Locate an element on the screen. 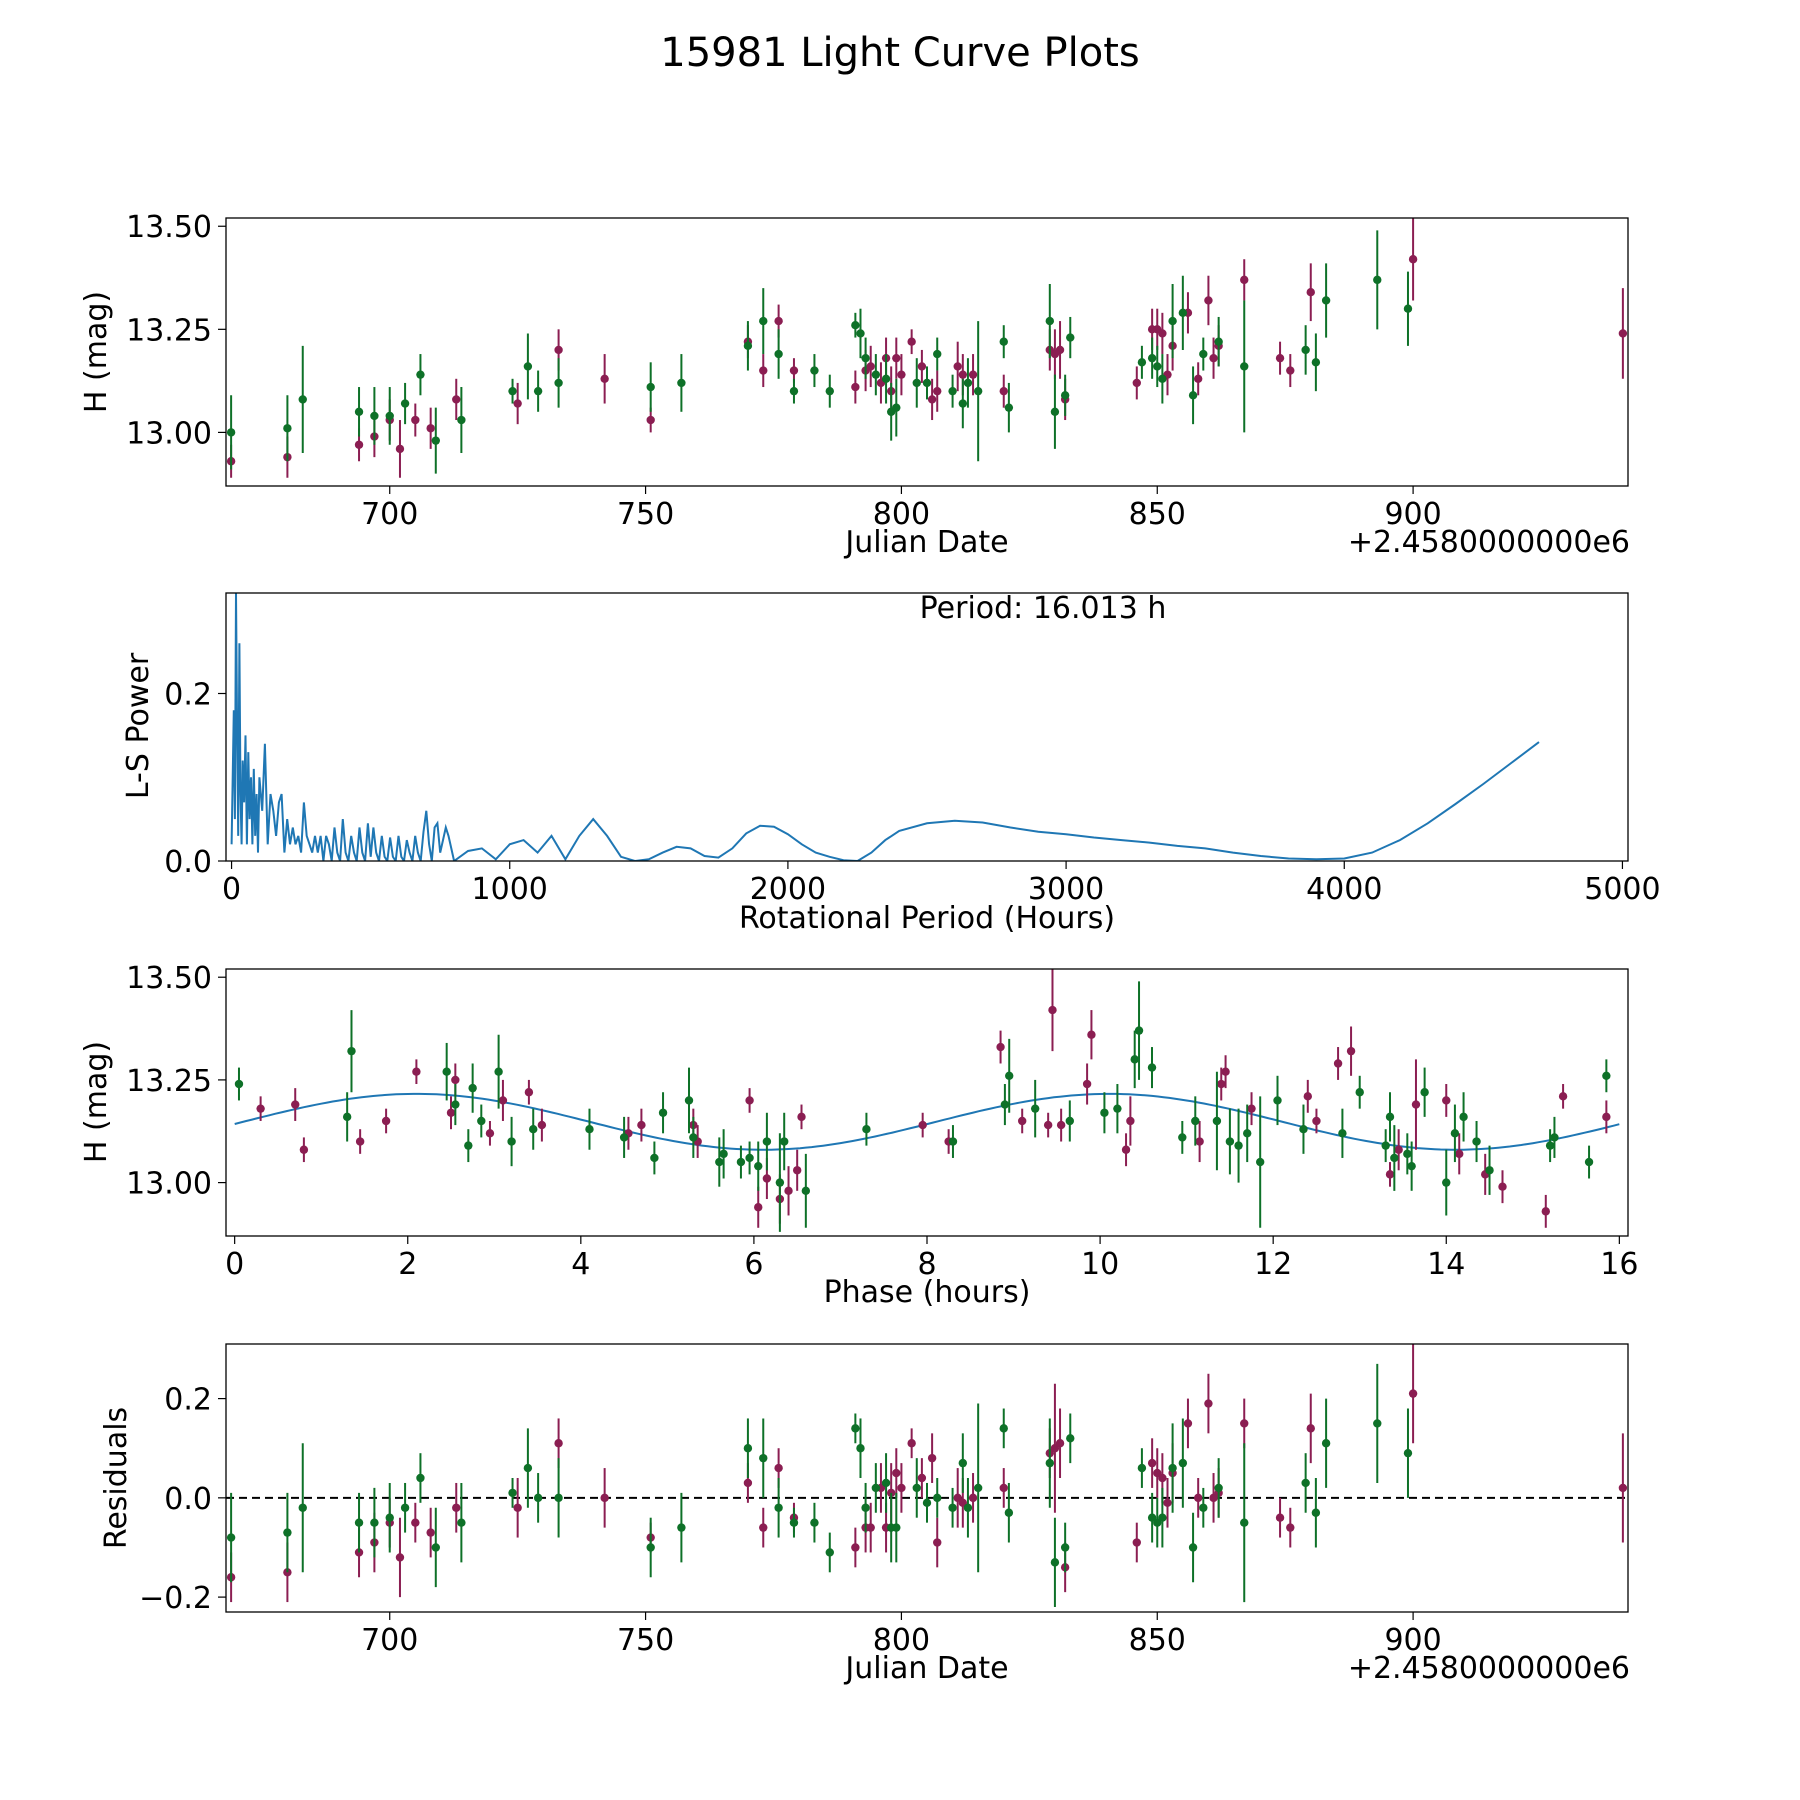  ls-xlabel: Rotational Period (Hours) is located at coordinates (927, 918).